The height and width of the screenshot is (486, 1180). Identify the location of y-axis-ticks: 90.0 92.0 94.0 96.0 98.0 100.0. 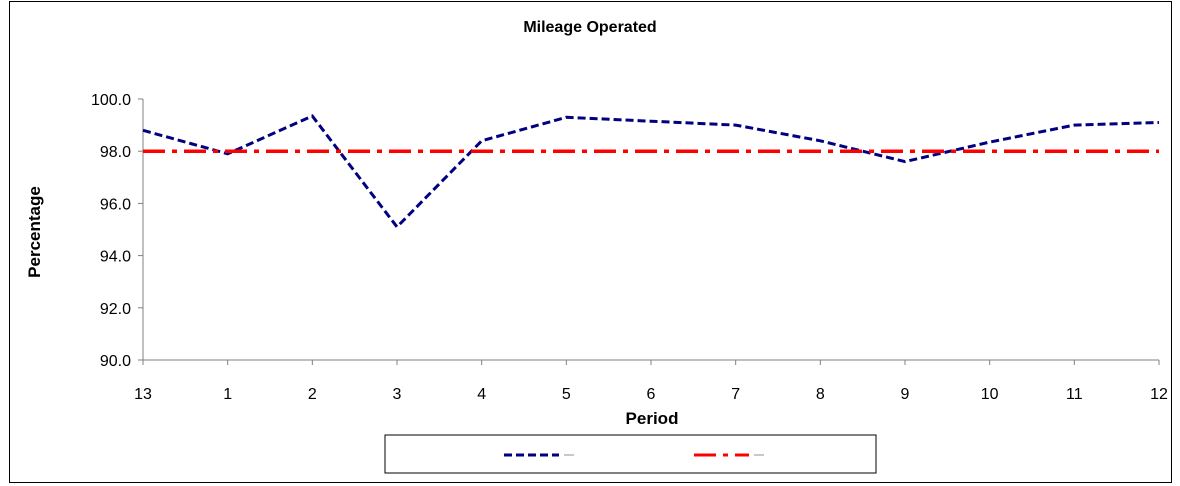
(117, 231).